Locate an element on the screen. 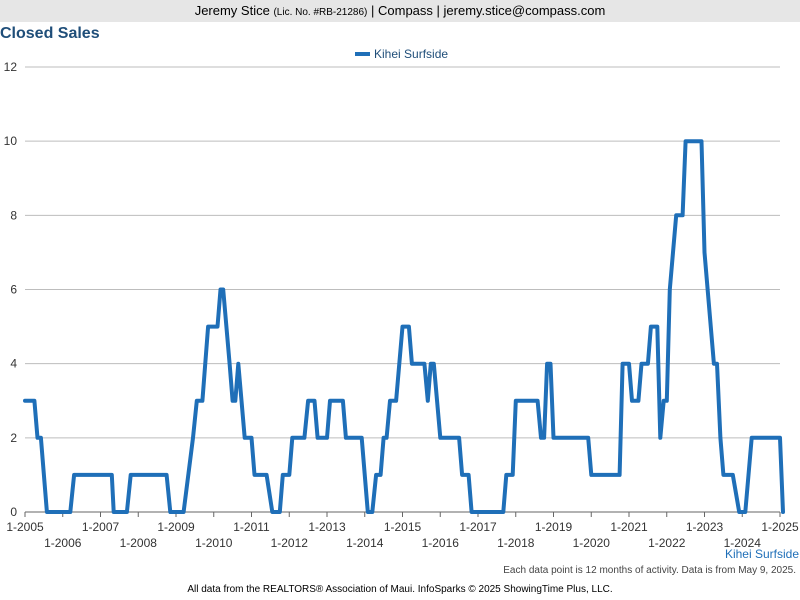 This screenshot has width=800, height=600. y-tick-label: 6 is located at coordinates (13, 290).